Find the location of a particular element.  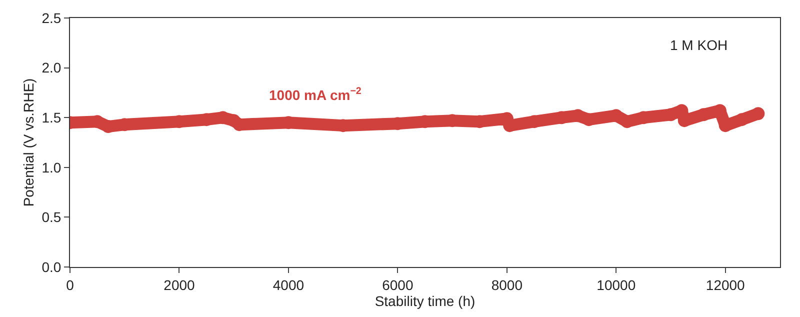

y-tick-label: 0.5 is located at coordinates (52, 217).